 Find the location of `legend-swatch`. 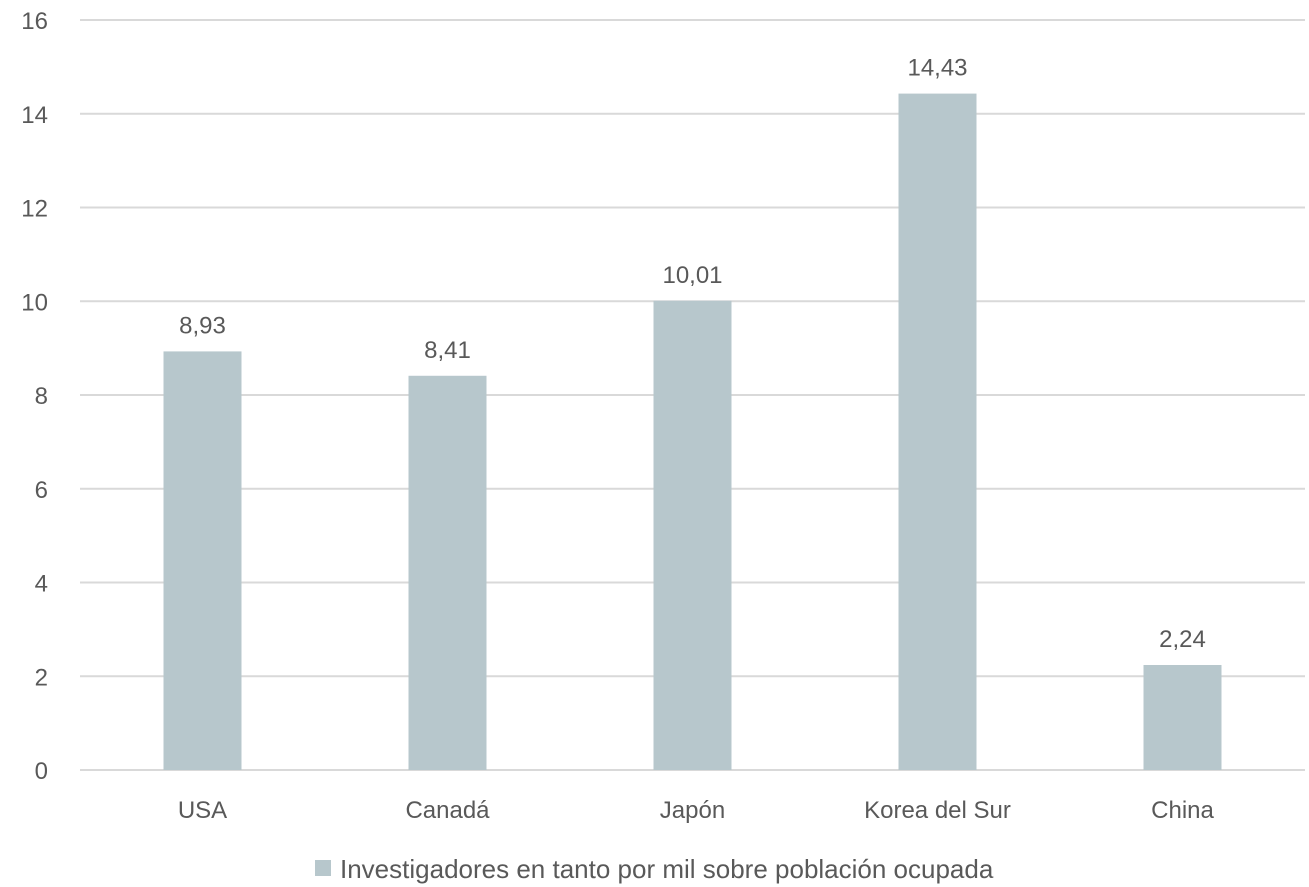

legend-swatch is located at coordinates (323, 868).